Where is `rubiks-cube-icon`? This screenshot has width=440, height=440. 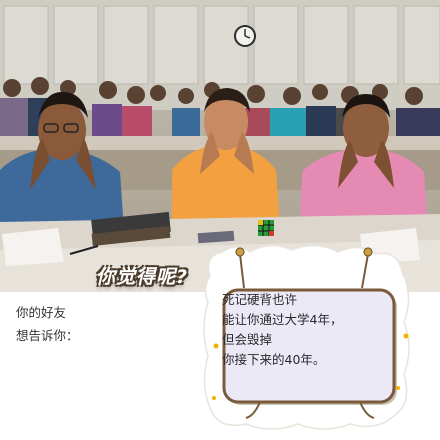 rubiks-cube-icon is located at coordinates (266, 228).